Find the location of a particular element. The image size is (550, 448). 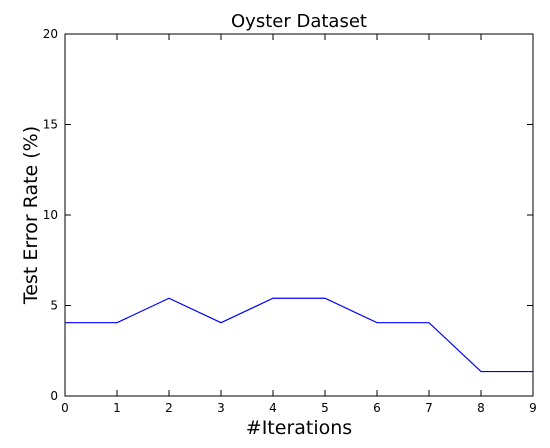

x-axis-title: #Iterations is located at coordinates (299, 428).